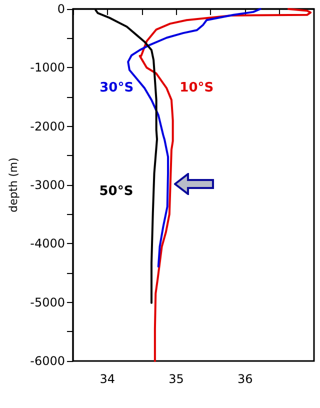  Describe the element at coordinates (197, 88) in the screenshot. I see `series-label: 10°S` at that location.